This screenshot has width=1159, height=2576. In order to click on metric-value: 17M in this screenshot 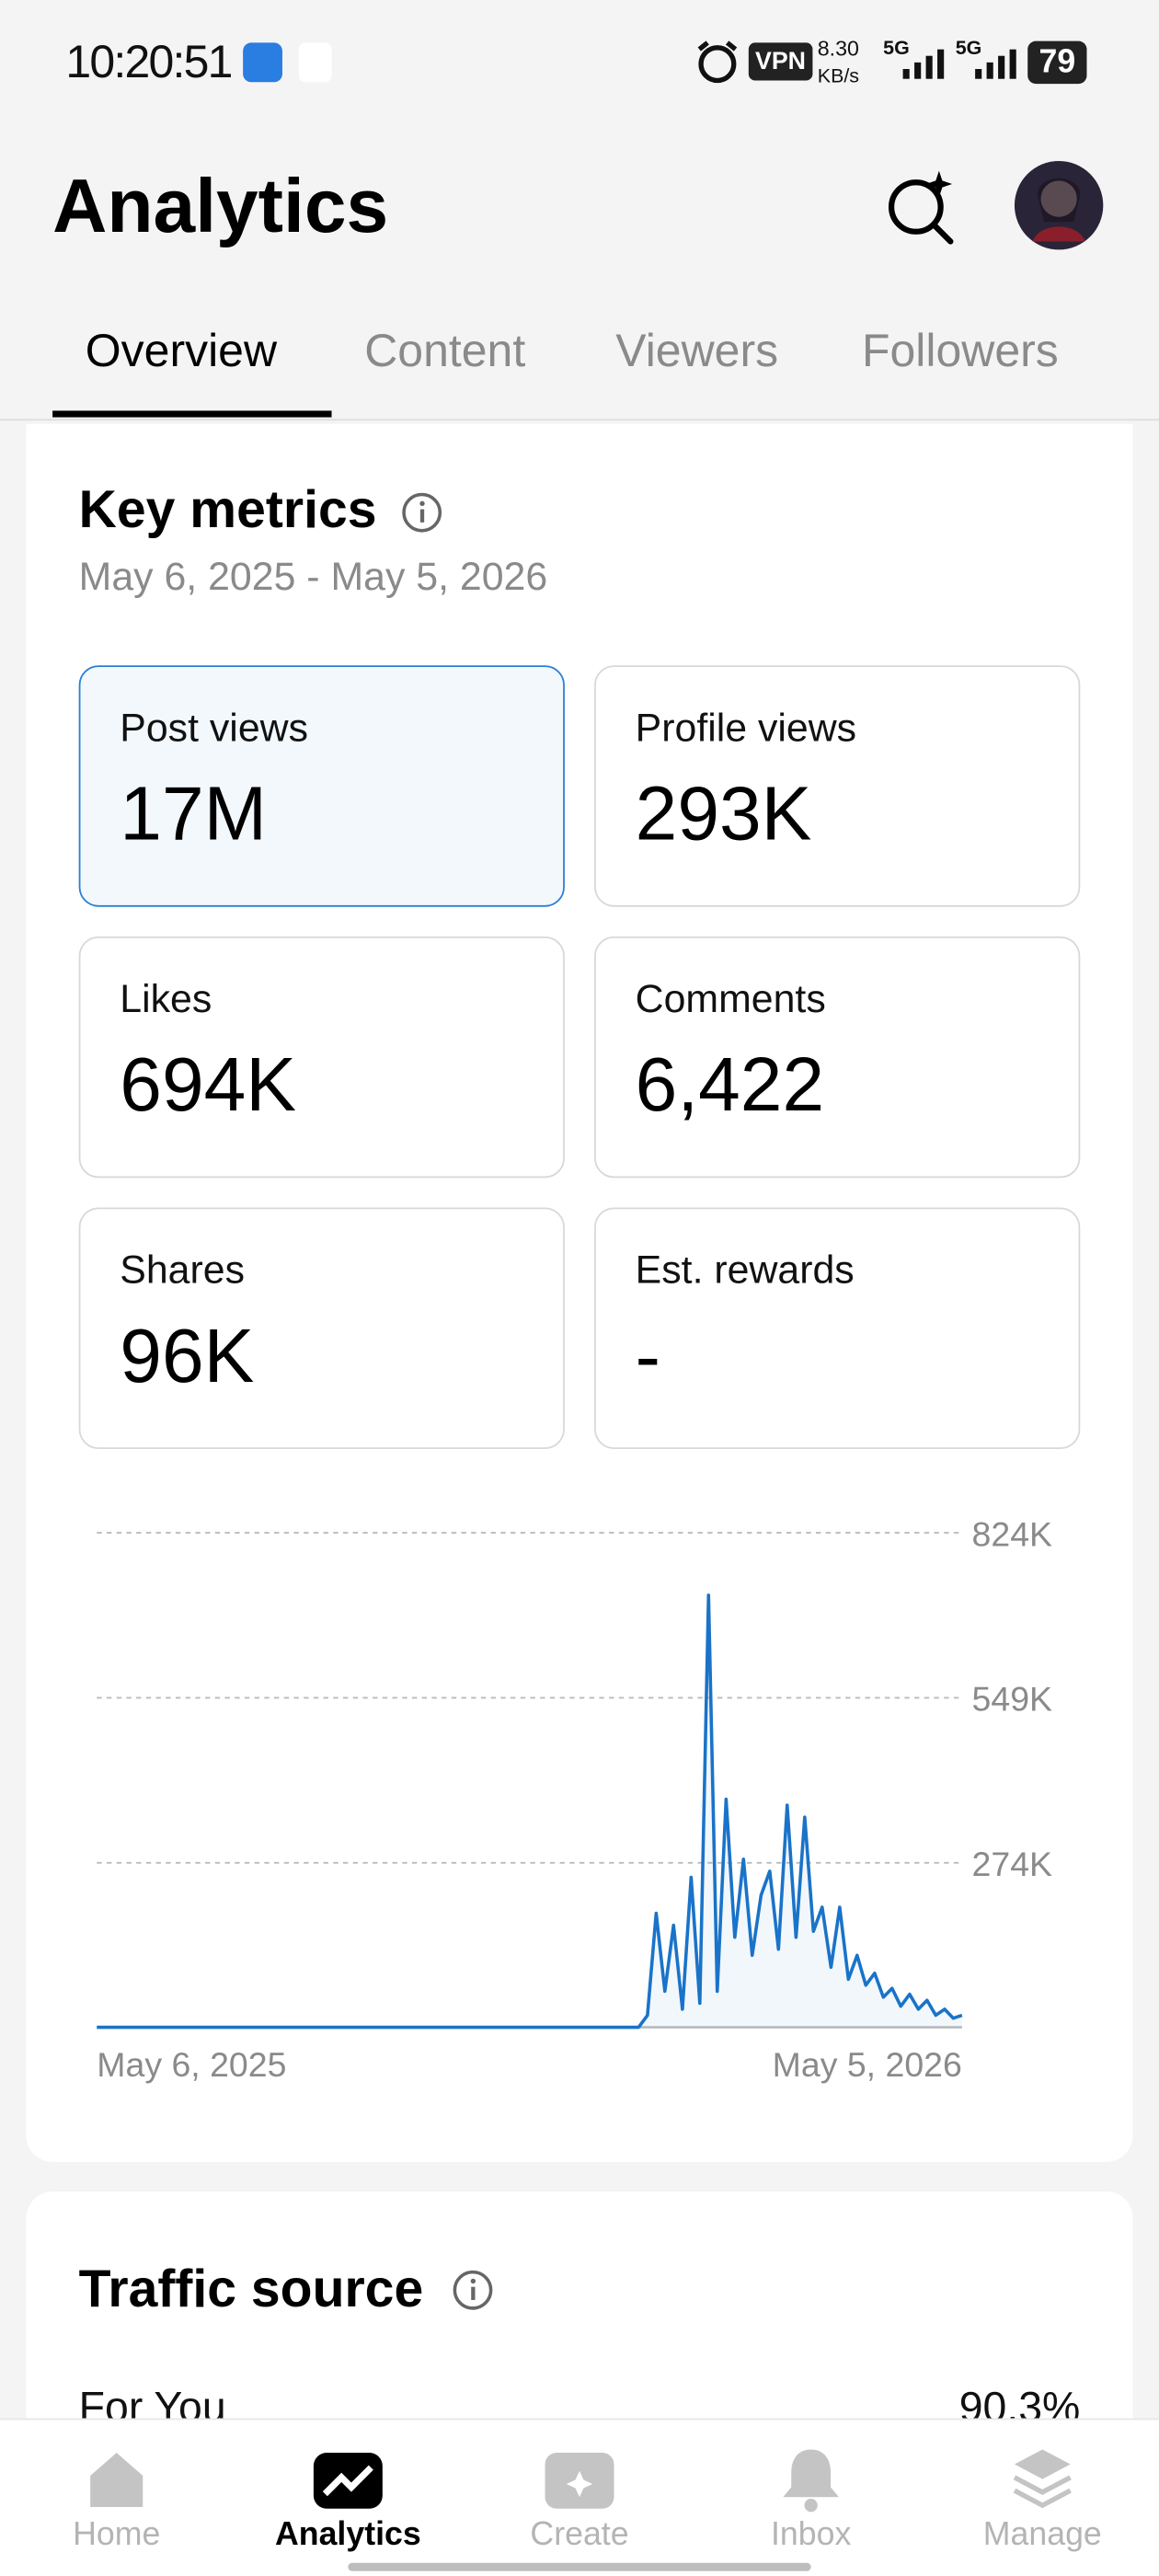, I will do `click(193, 813)`.